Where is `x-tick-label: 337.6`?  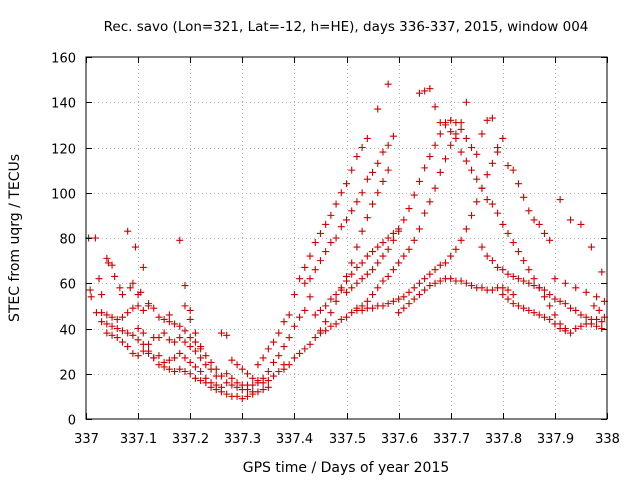
x-tick-label: 337.6 is located at coordinates (399, 439).